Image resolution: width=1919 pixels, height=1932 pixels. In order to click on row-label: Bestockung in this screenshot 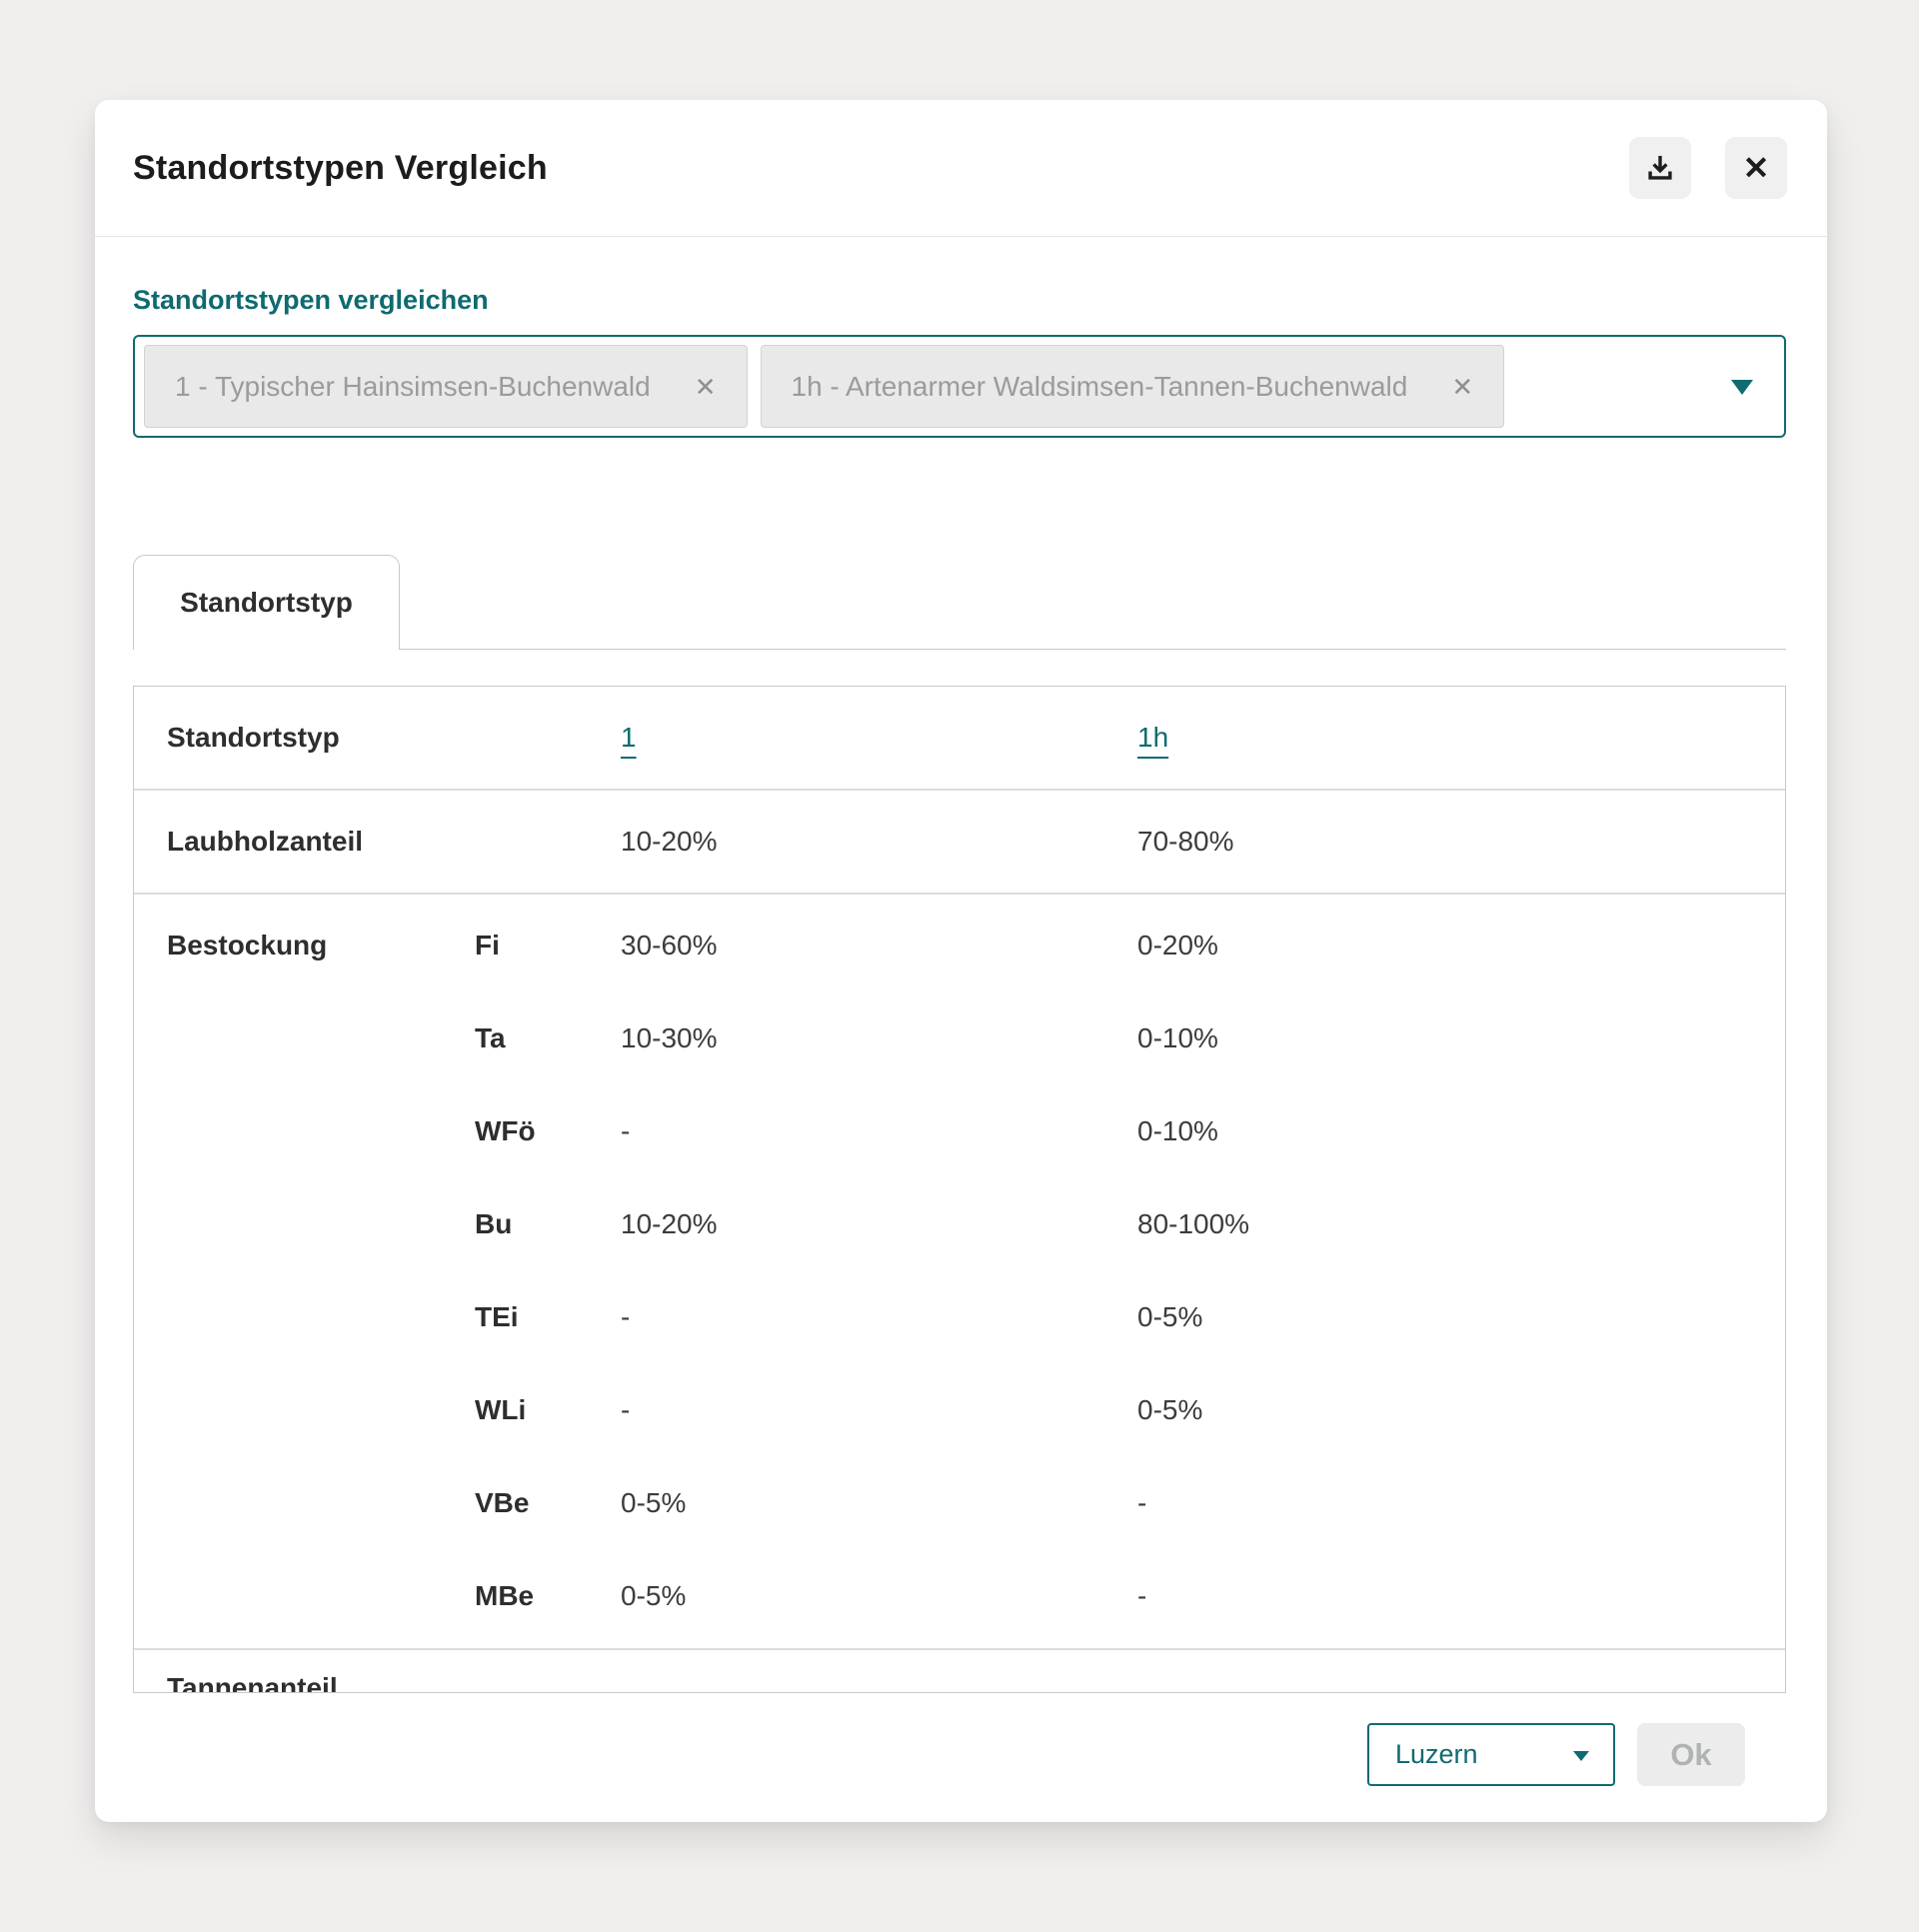, I will do `click(248, 945)`.